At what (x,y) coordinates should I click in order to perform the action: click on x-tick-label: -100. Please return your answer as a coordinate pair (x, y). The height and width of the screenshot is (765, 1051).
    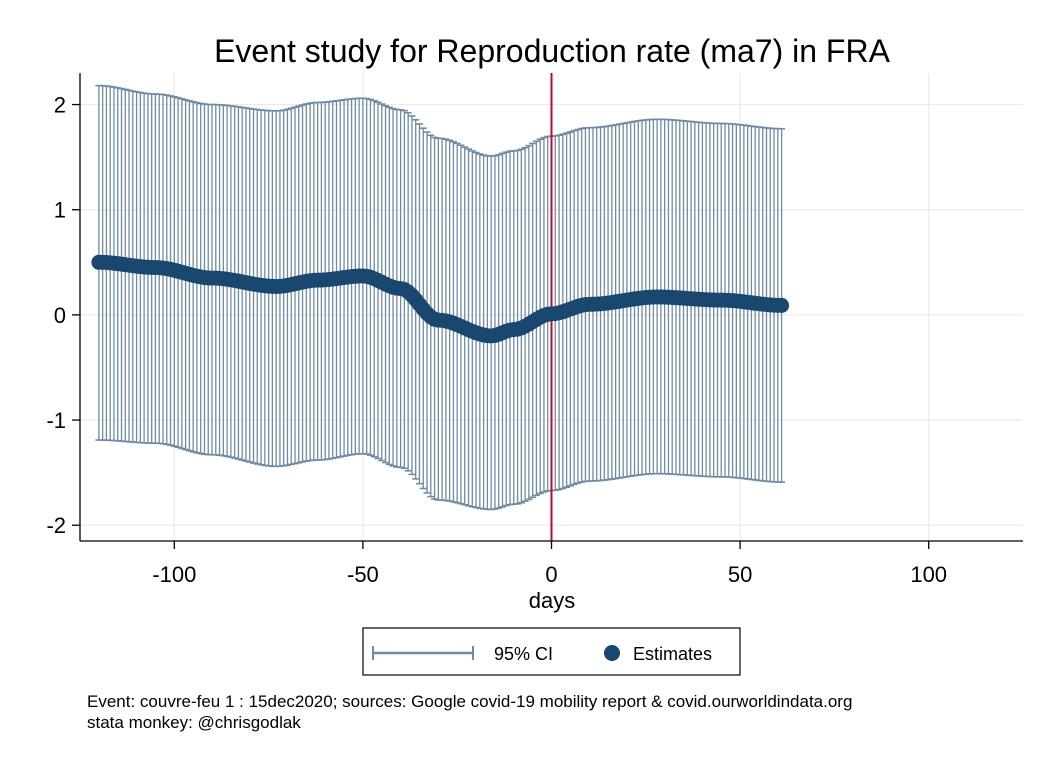
    Looking at the image, I should click on (174, 574).